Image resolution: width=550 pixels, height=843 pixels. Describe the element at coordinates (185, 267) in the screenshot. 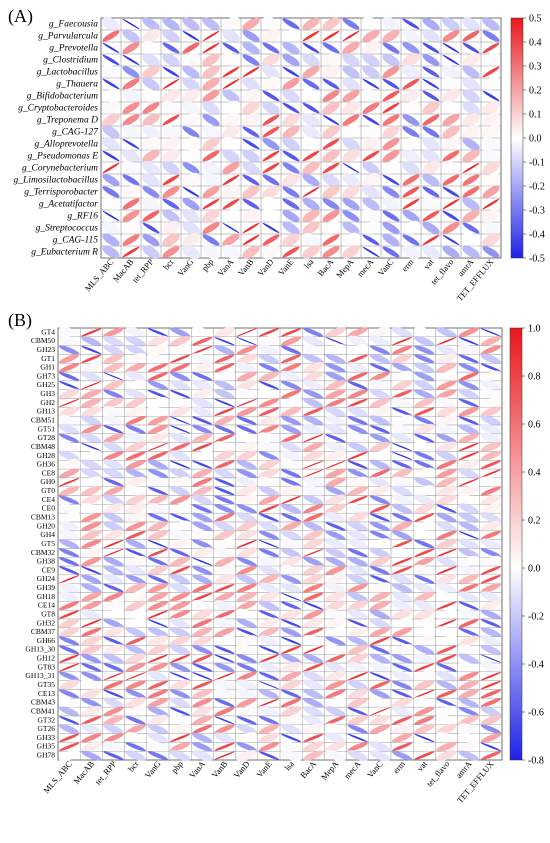

I see `column-label: VanG` at that location.